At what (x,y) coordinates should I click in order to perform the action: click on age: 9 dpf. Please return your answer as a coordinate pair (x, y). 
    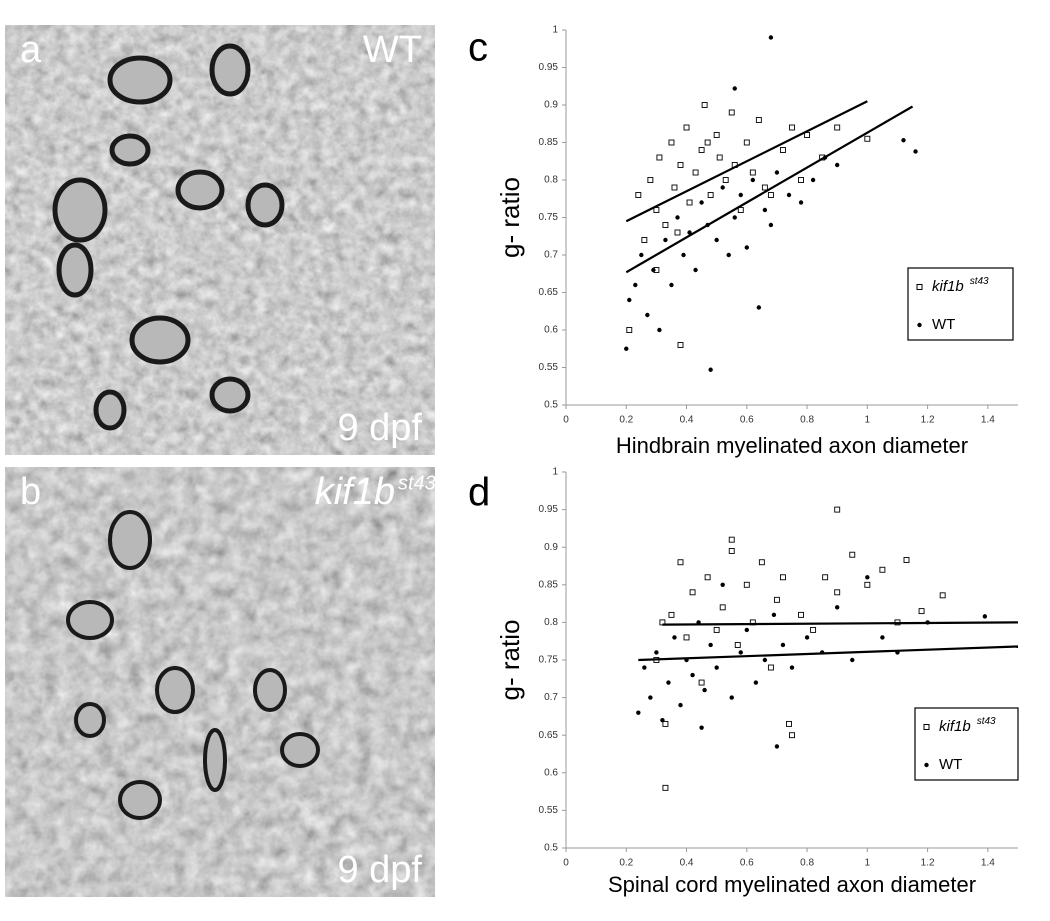
    Looking at the image, I should click on (379, 428).